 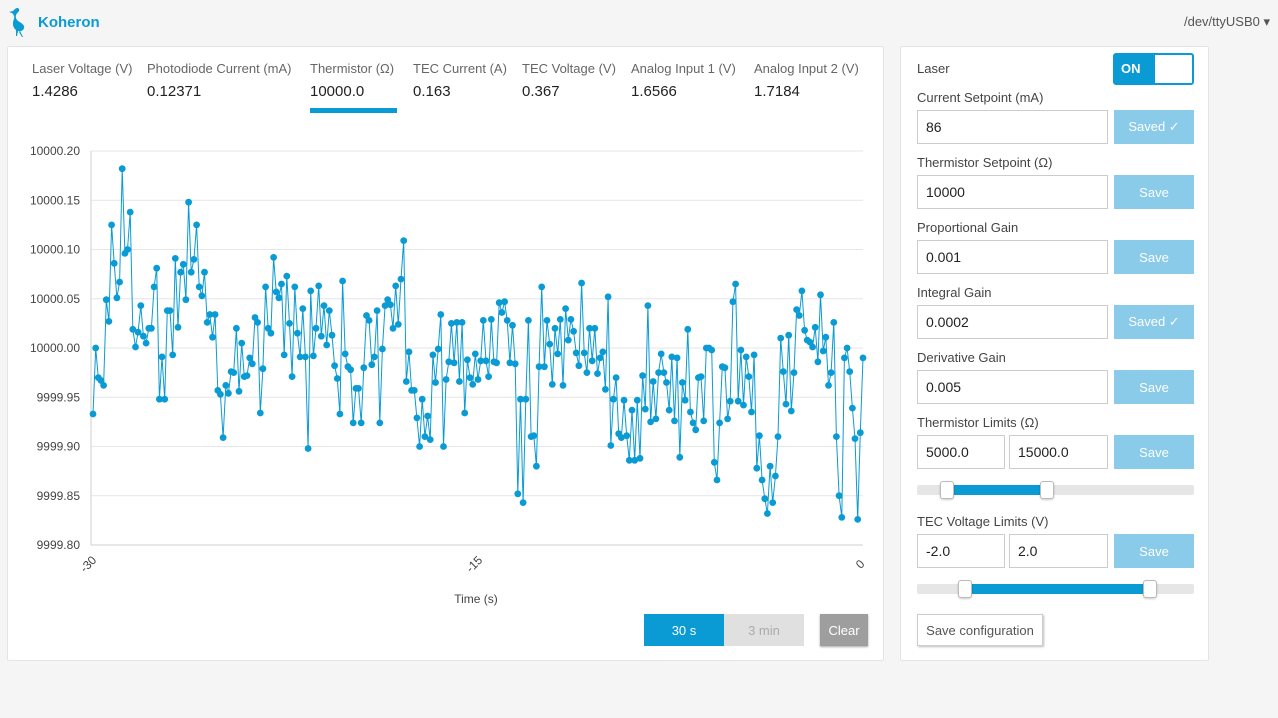 I want to click on thermistor-limit-max-input, so click(x=1058, y=452).